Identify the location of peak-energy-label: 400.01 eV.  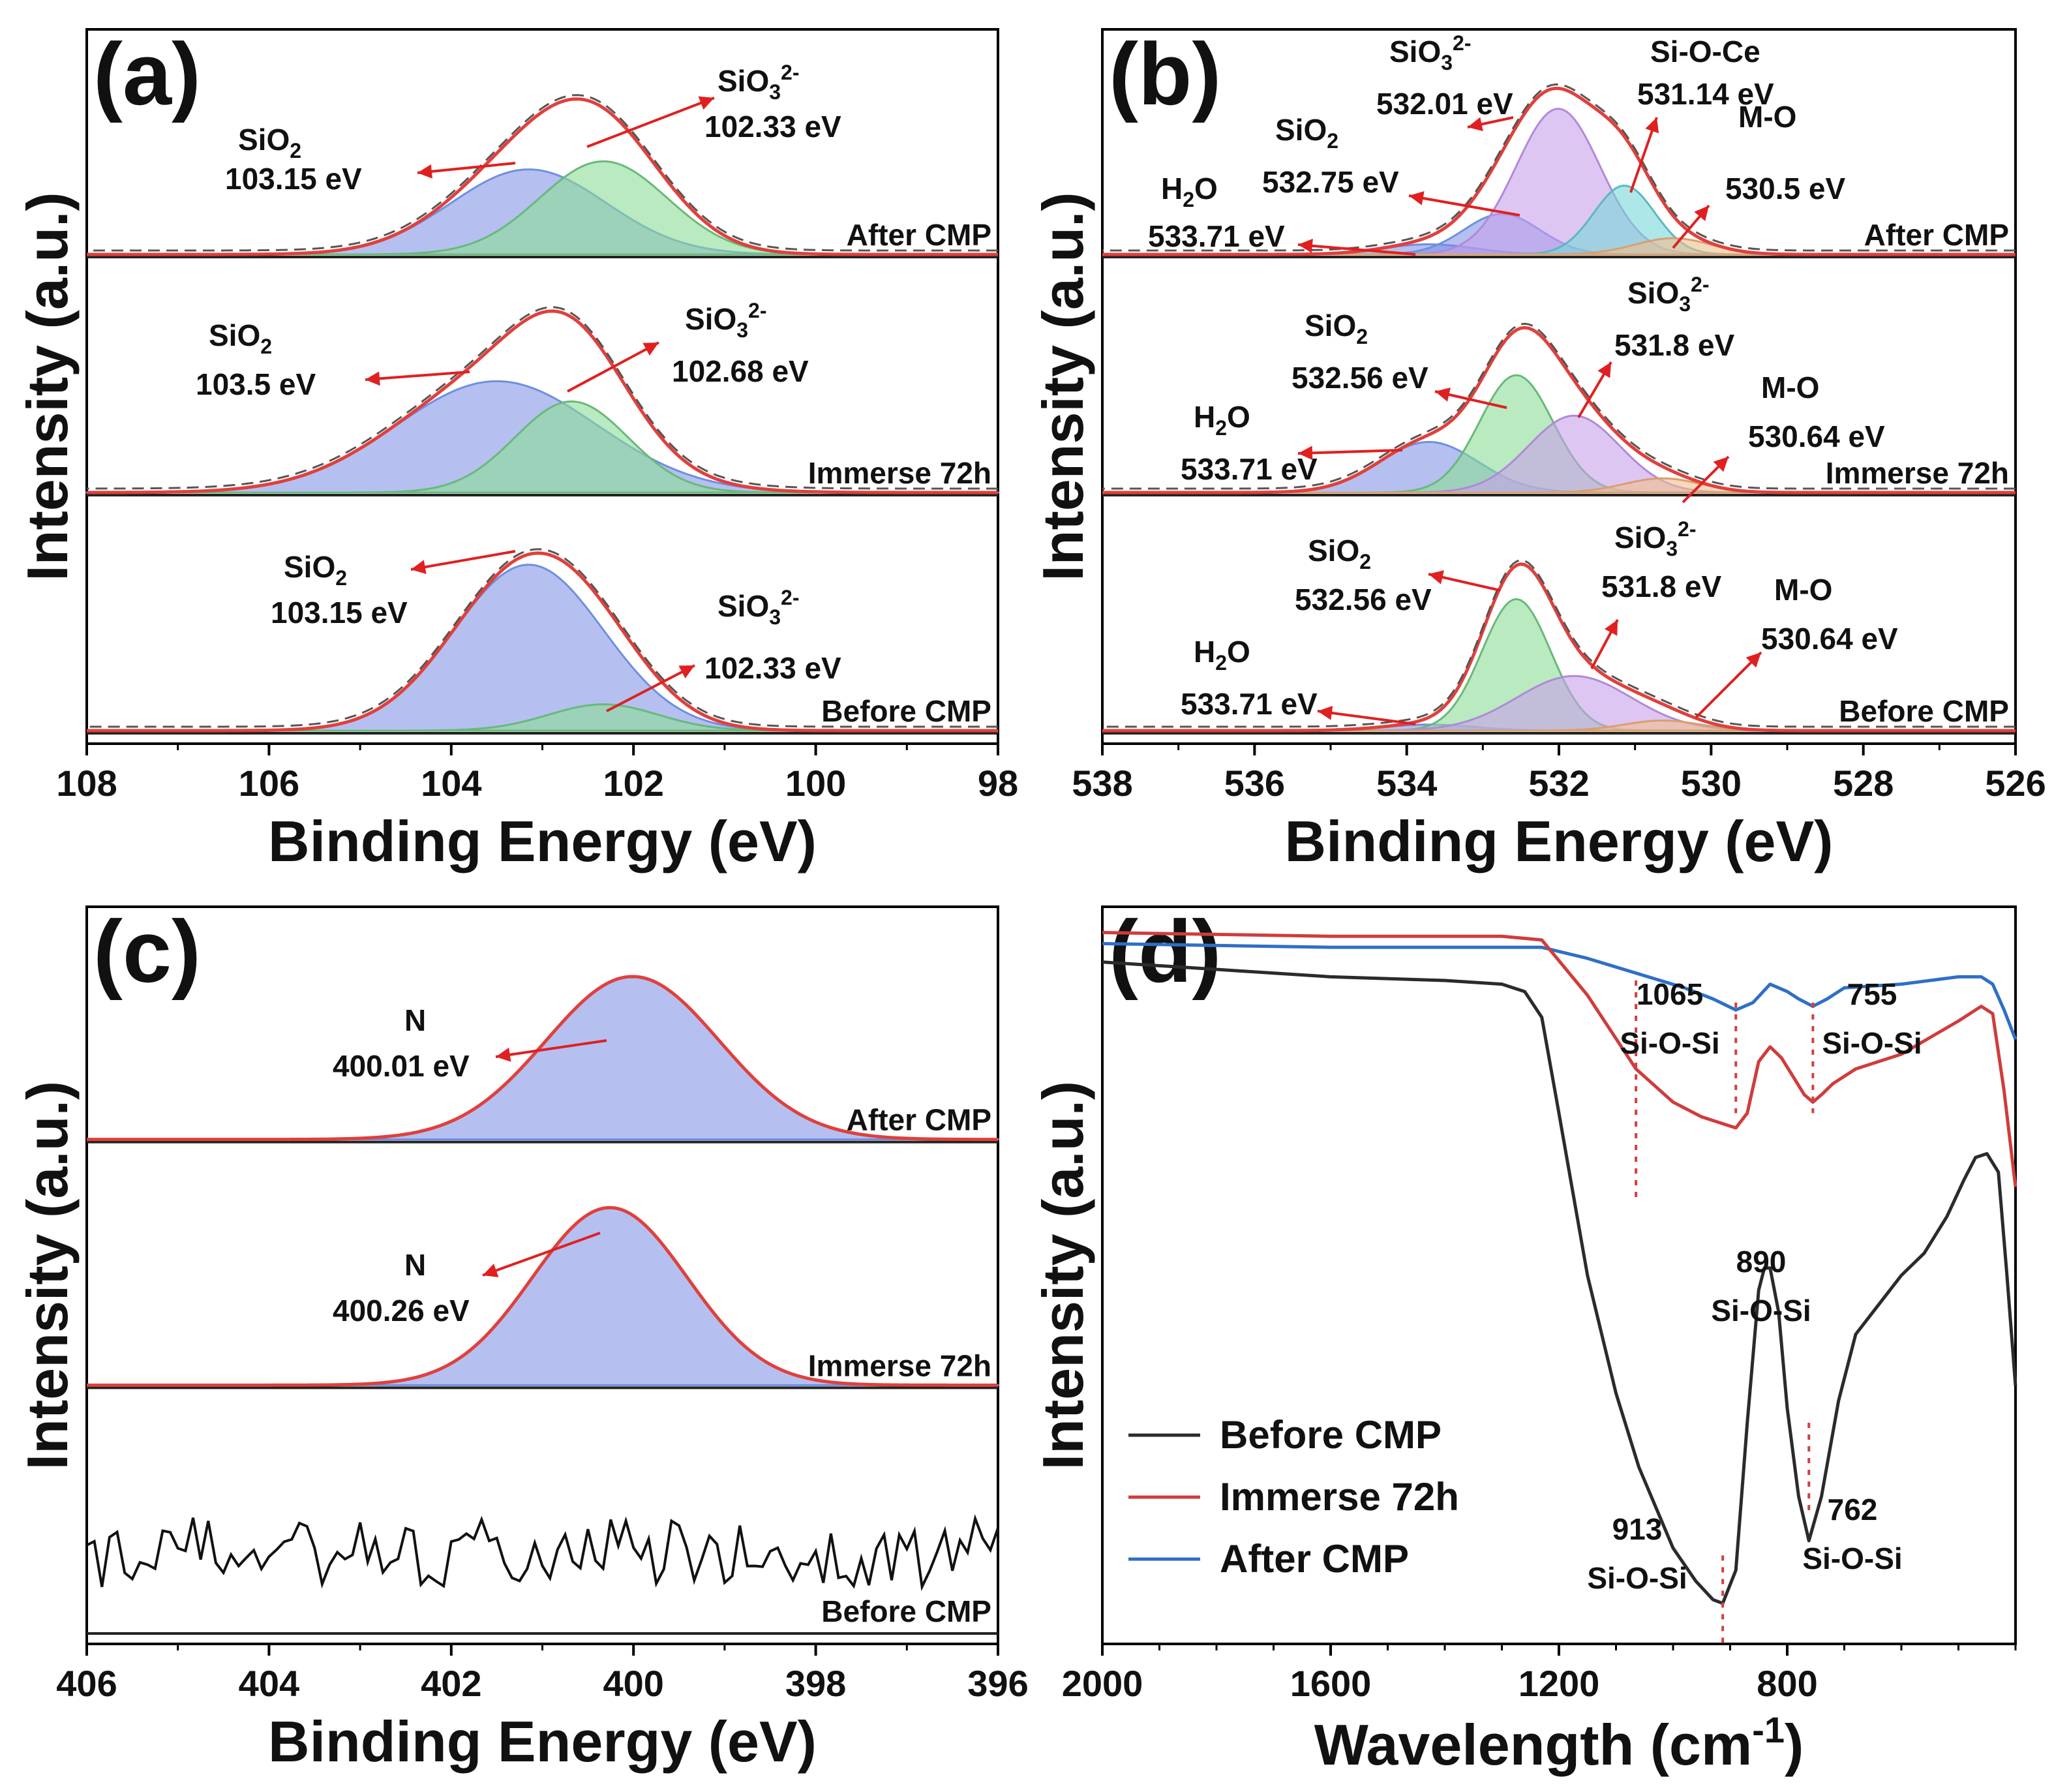
(401, 1066).